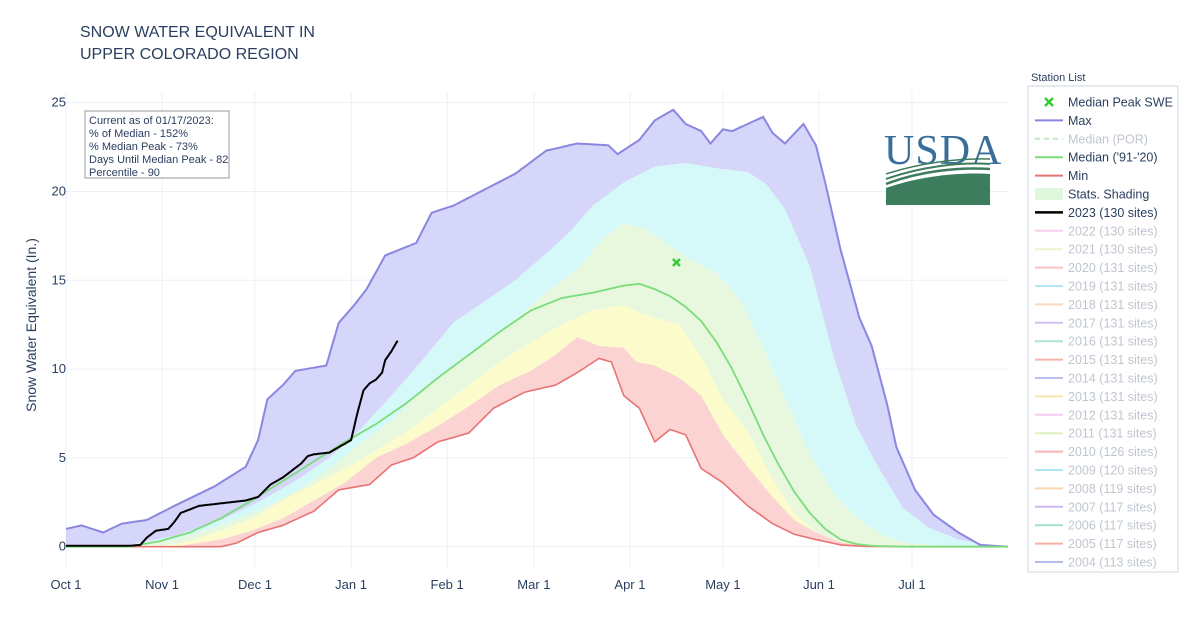  Describe the element at coordinates (911, 584) in the screenshot. I see `x-tick-label-9: Jul 1` at that location.